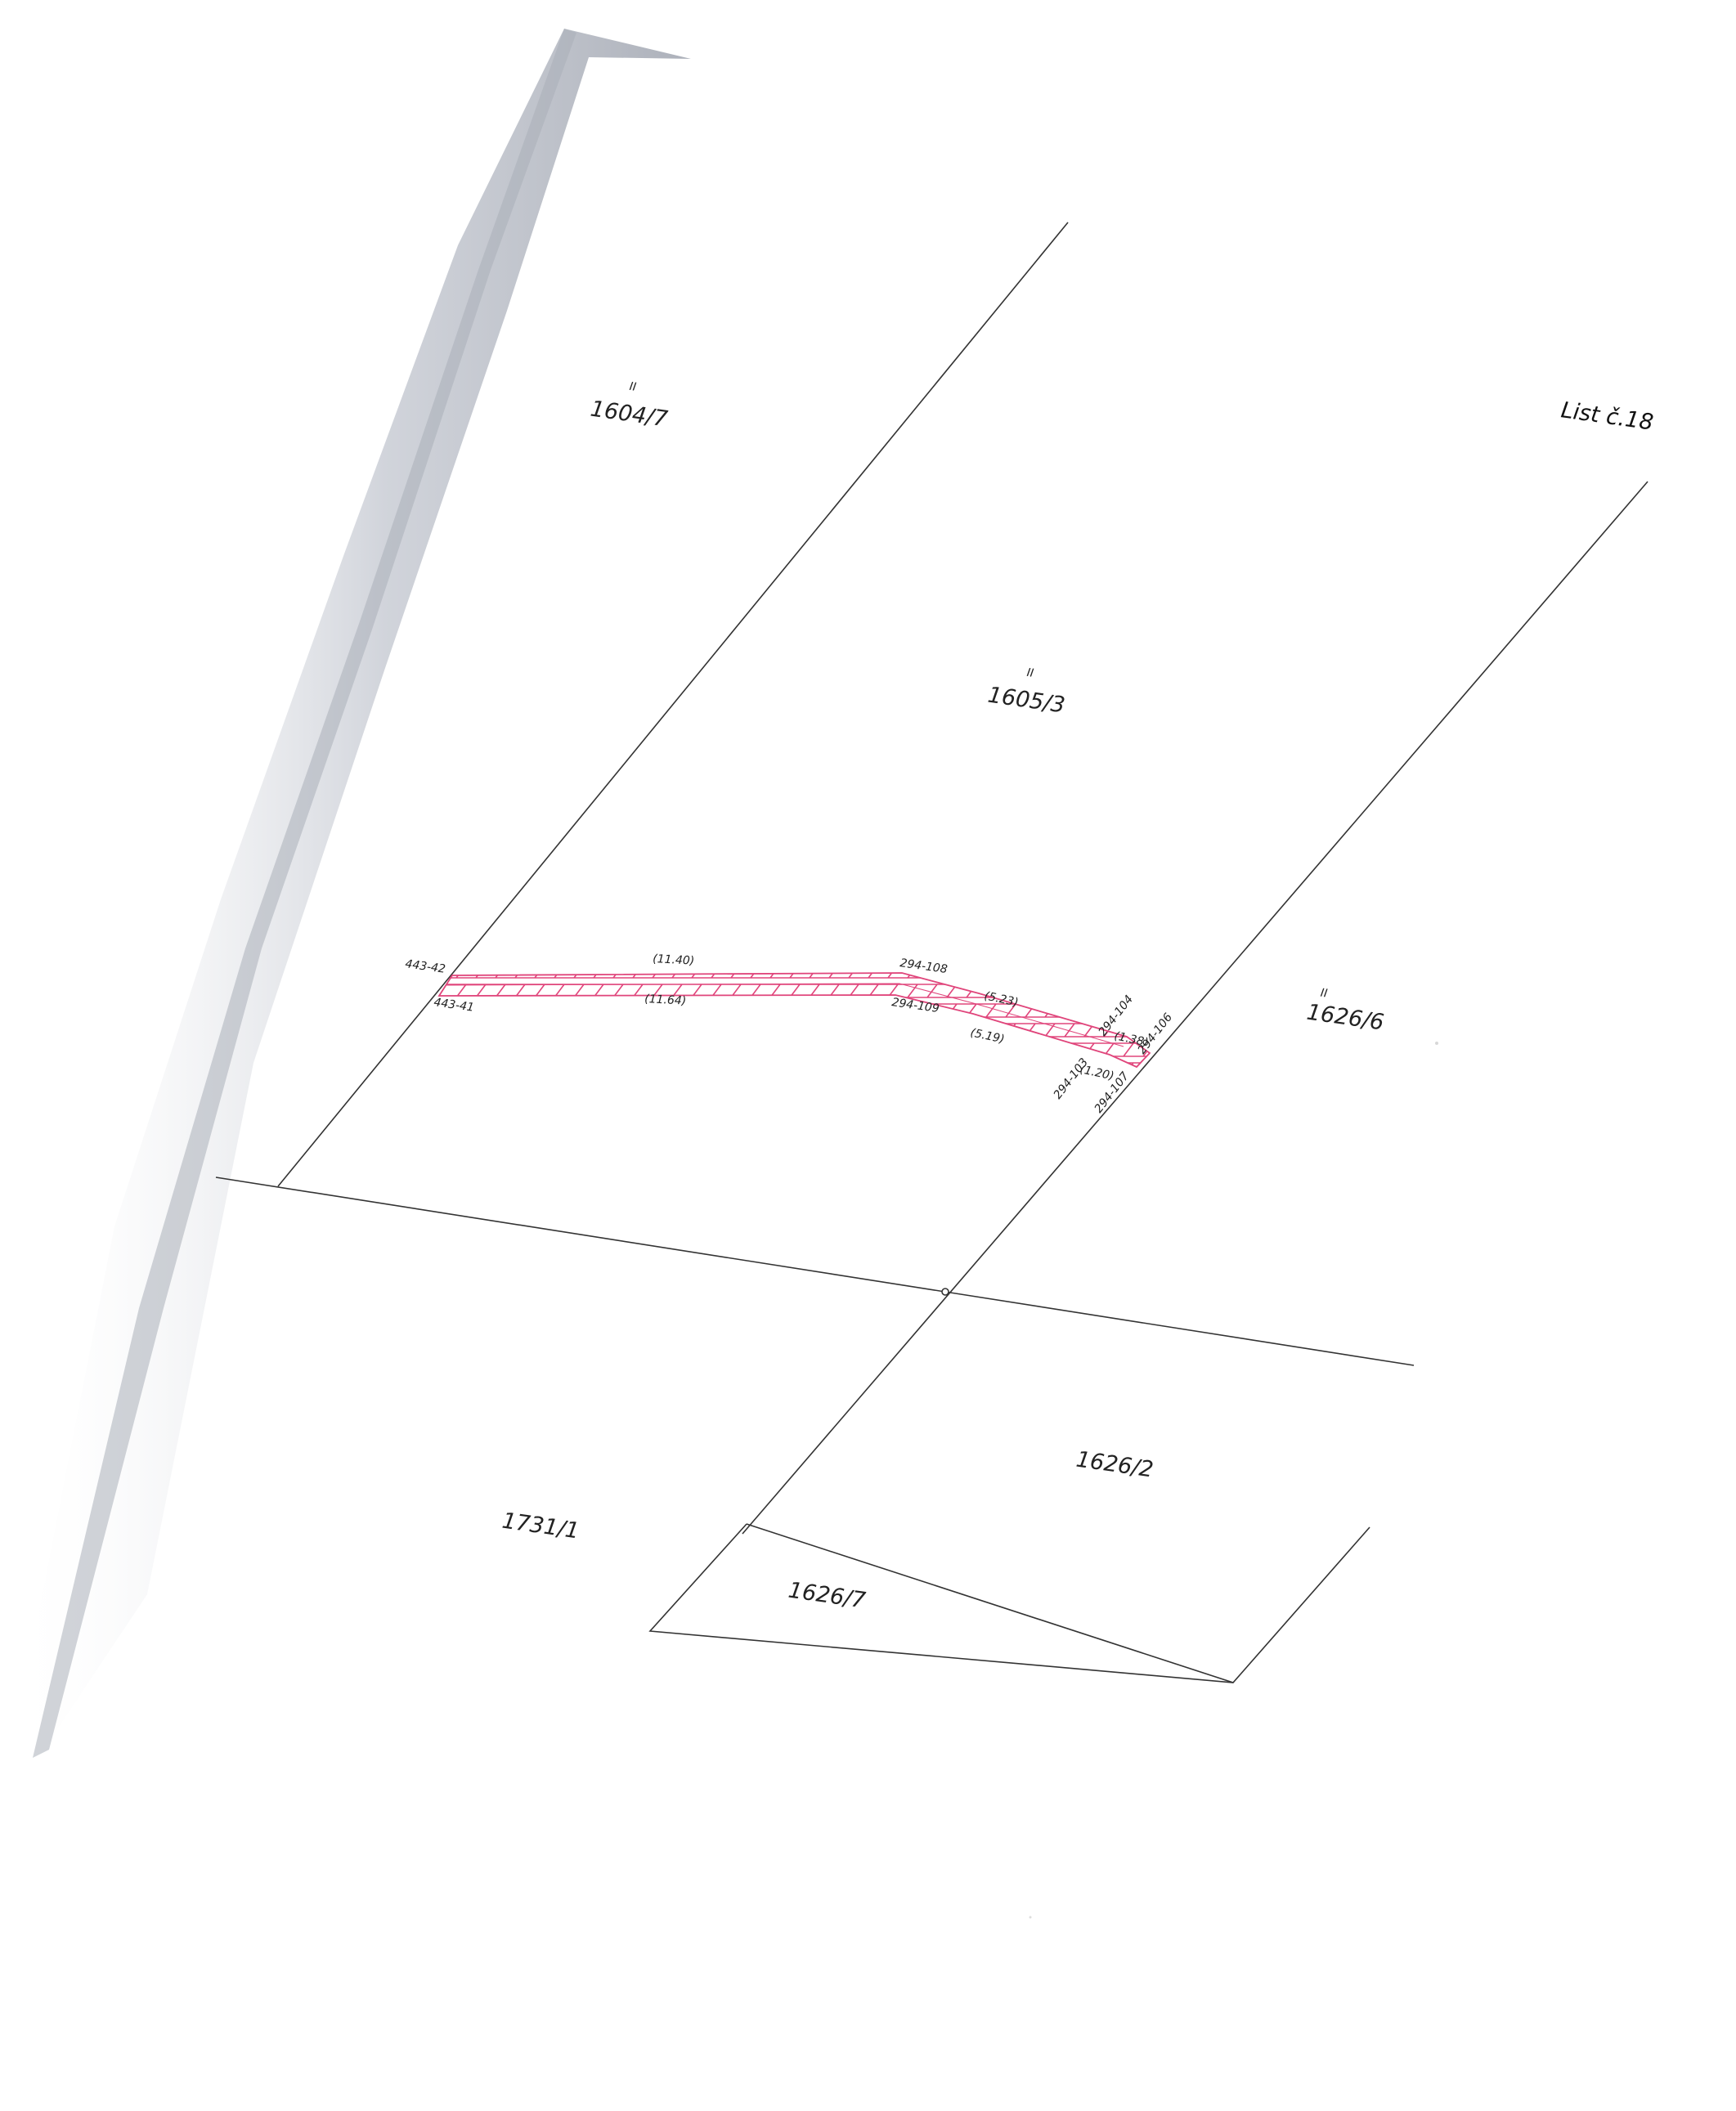  I want to click on point-label: 443-41, so click(454, 1005).